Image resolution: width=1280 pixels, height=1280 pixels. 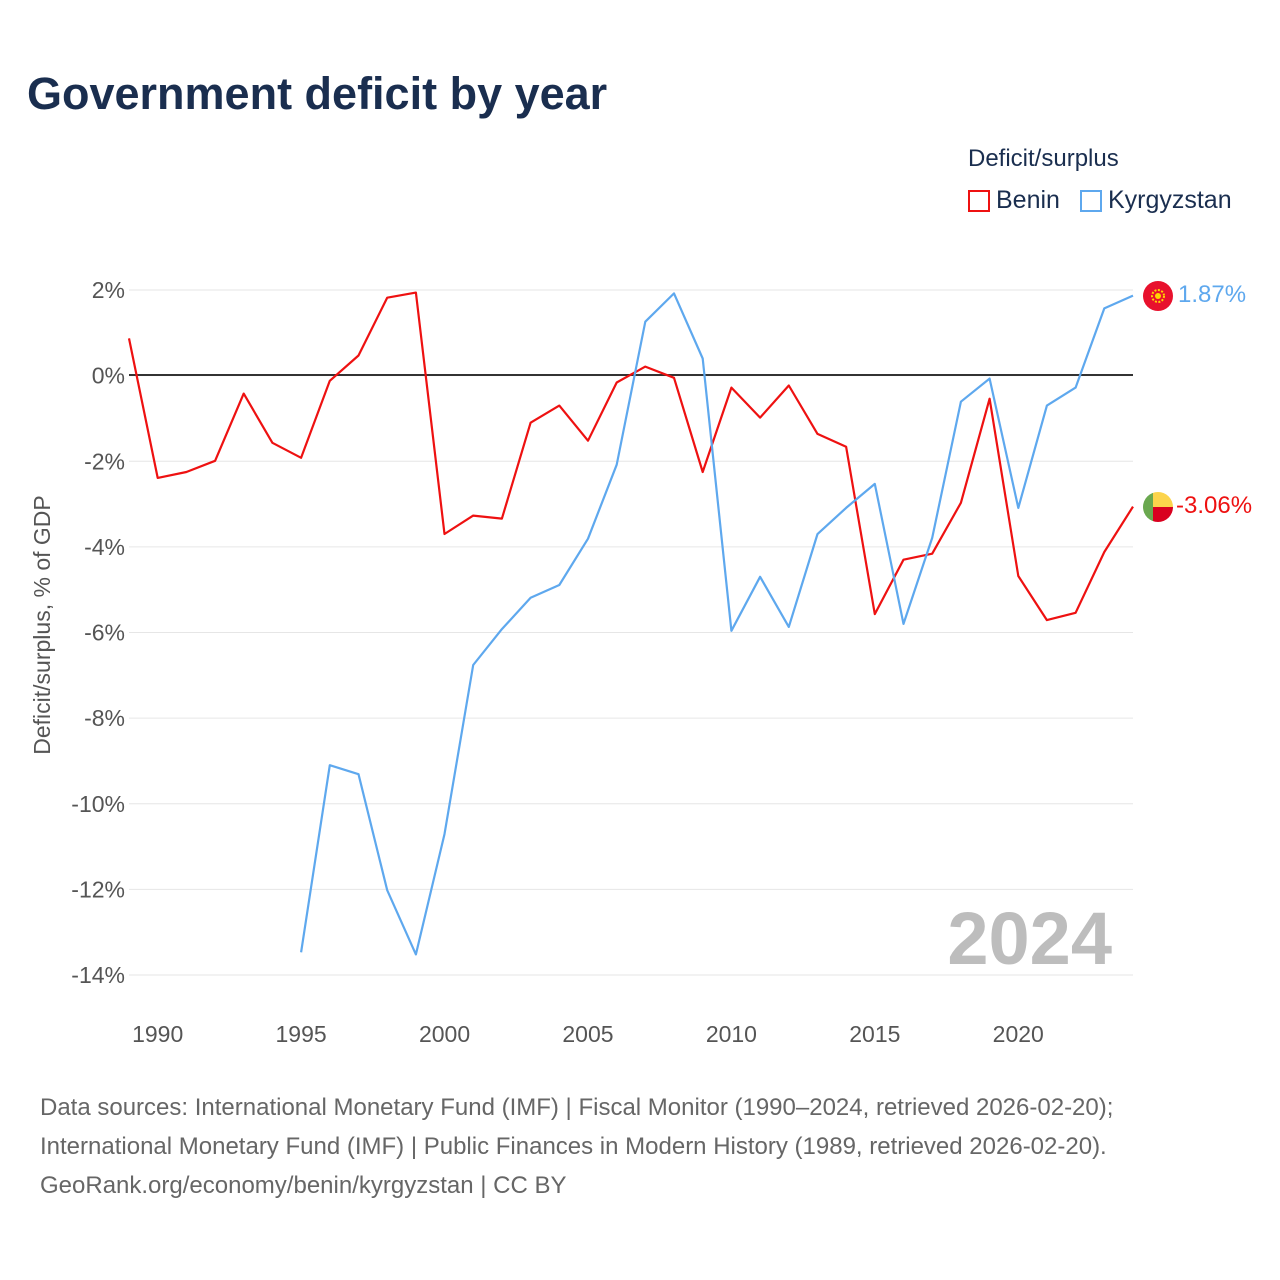 What do you see at coordinates (1090, 200) in the screenshot?
I see `legend-swatch-kyrgyzstan` at bounding box center [1090, 200].